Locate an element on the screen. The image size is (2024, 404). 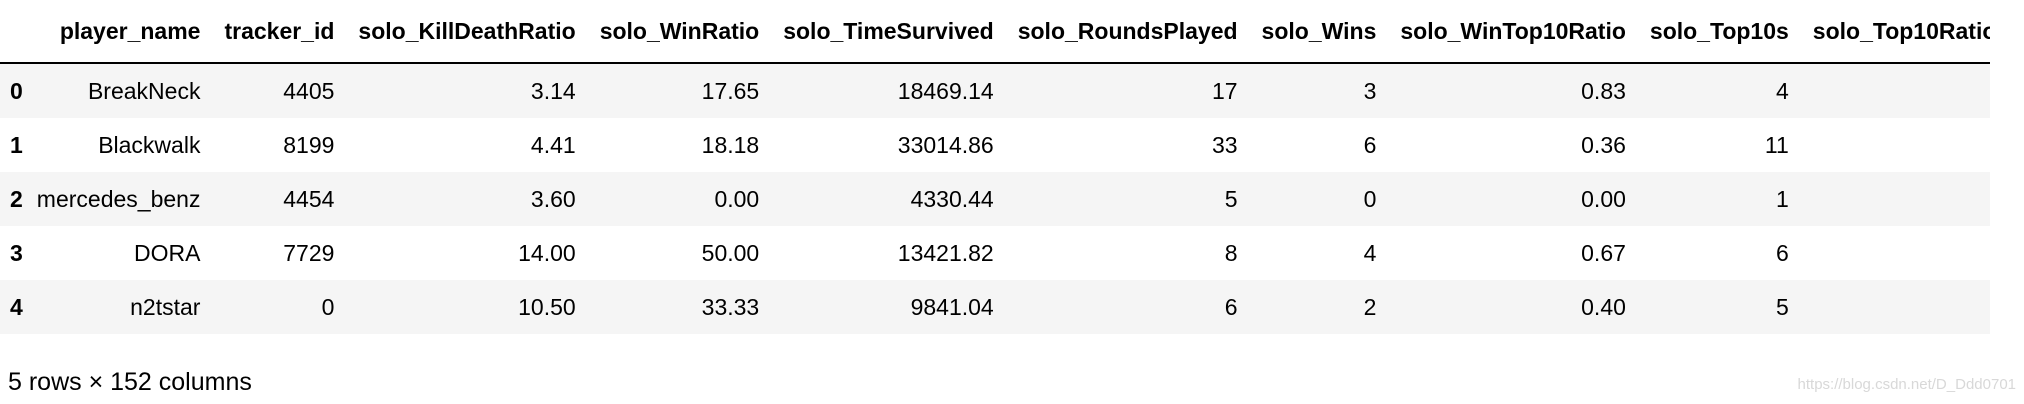
column-header: solo_Top10s is located at coordinates (1731, 32).